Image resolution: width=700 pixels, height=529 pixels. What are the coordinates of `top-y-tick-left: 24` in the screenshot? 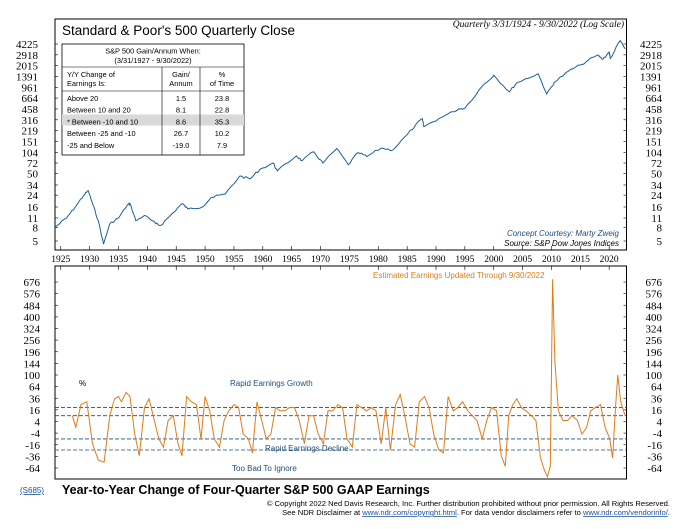 It's located at (33, 196).